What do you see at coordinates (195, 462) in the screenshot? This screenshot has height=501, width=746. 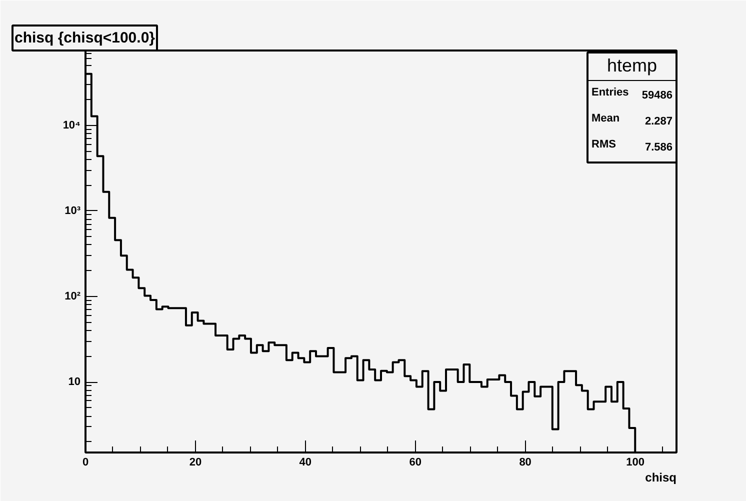 I see `x-tick-label: 20` at bounding box center [195, 462].